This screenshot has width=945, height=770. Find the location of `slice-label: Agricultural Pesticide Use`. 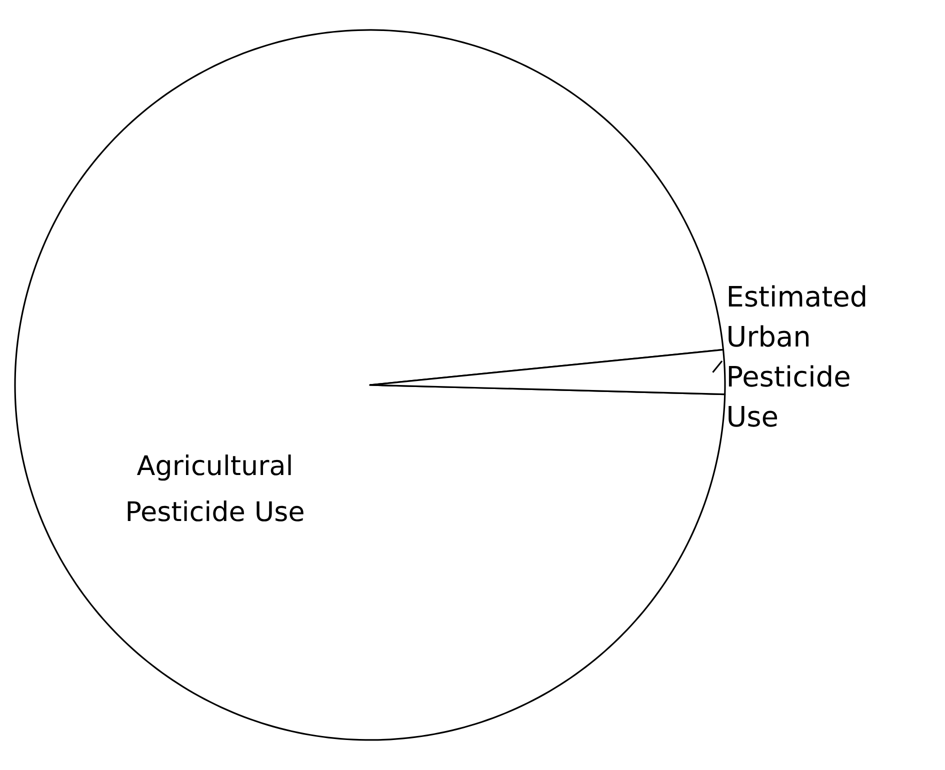

slice-label: Agricultural Pesticide Use is located at coordinates (216, 488).